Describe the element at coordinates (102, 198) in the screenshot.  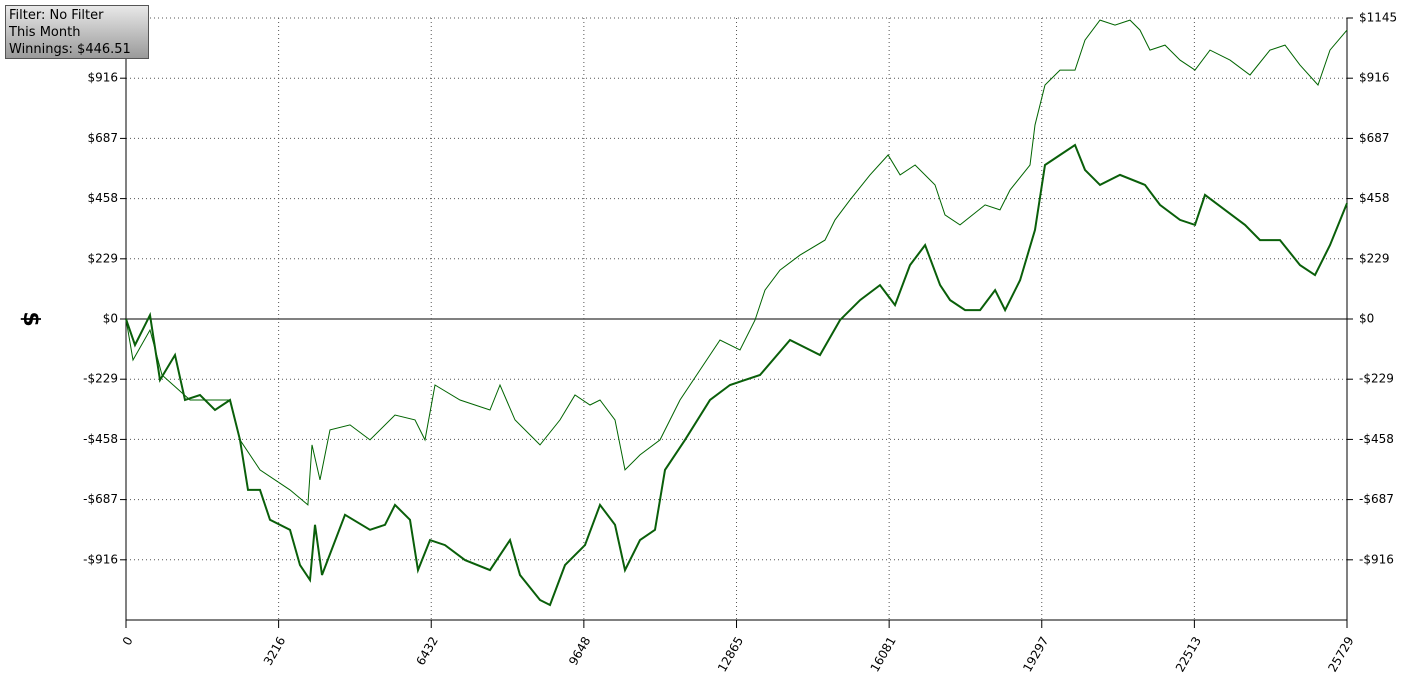
I see `y-tick-label: $458` at that location.